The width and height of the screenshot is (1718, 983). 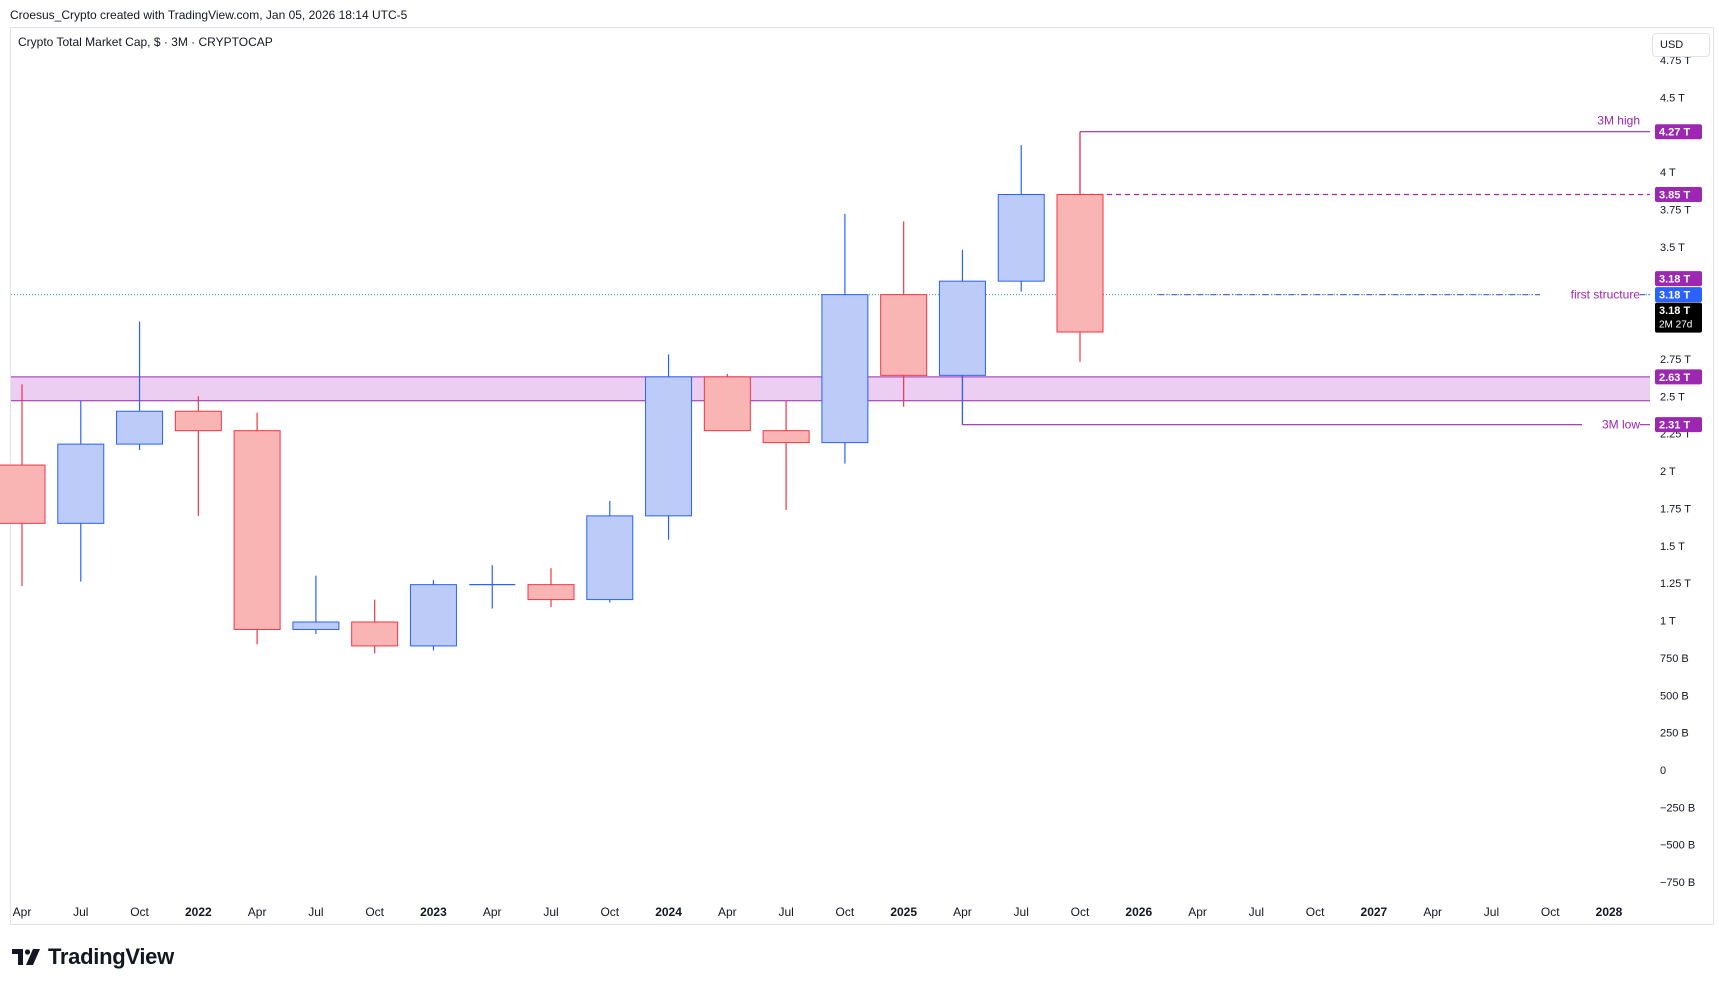 I want to click on x-tick-label: 2024, so click(x=668, y=912).